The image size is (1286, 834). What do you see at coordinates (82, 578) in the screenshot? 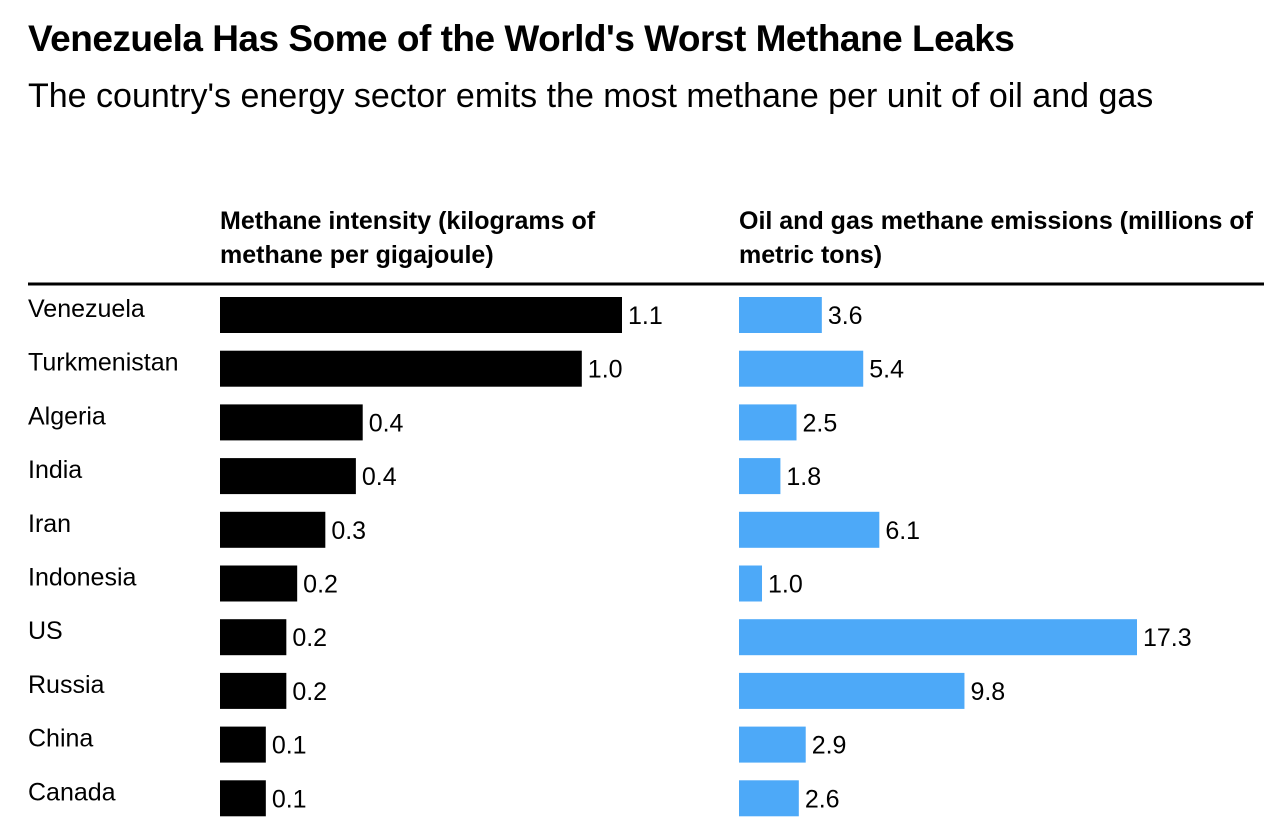
I see `country-label: Indonesia` at bounding box center [82, 578].